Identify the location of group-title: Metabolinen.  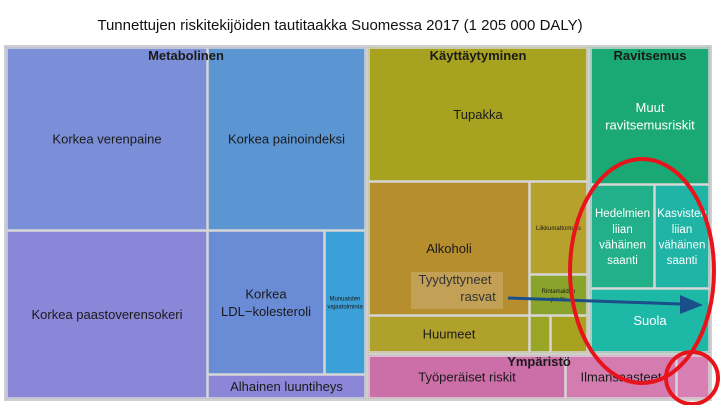
(186, 55).